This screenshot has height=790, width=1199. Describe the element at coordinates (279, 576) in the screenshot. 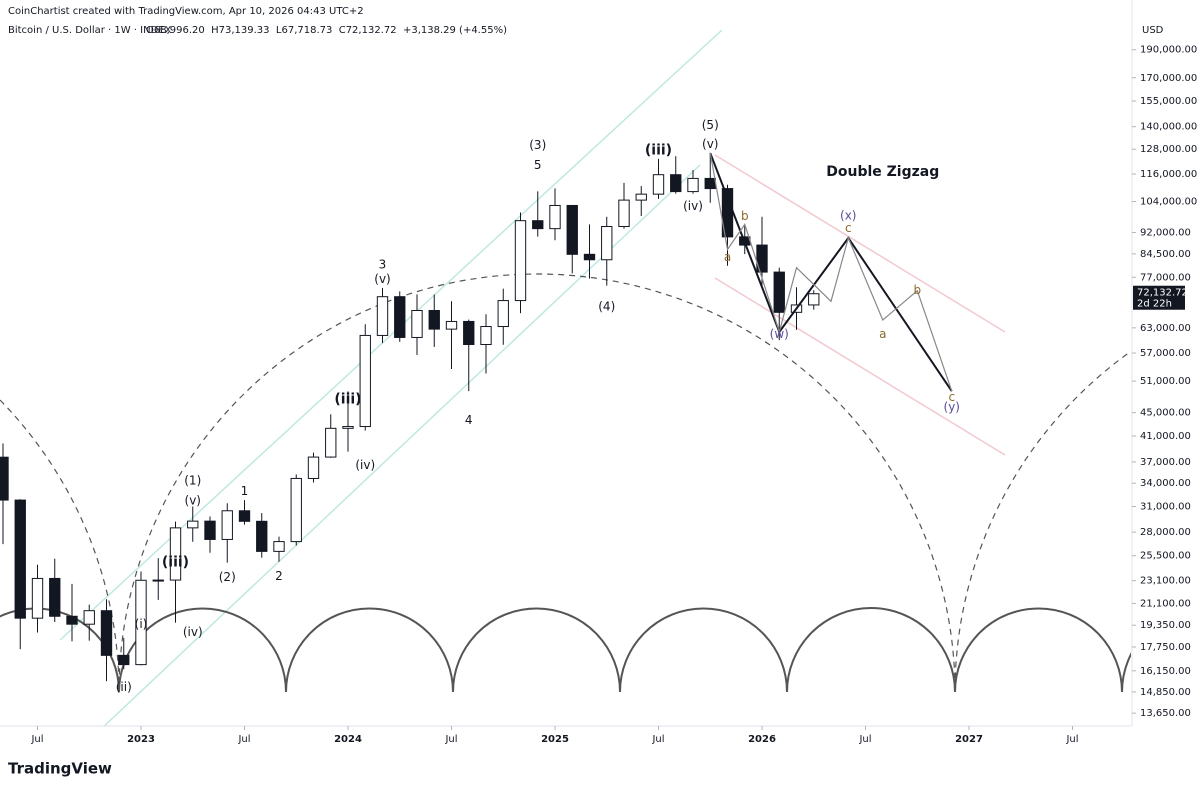

I see `wave-label: 2` at that location.